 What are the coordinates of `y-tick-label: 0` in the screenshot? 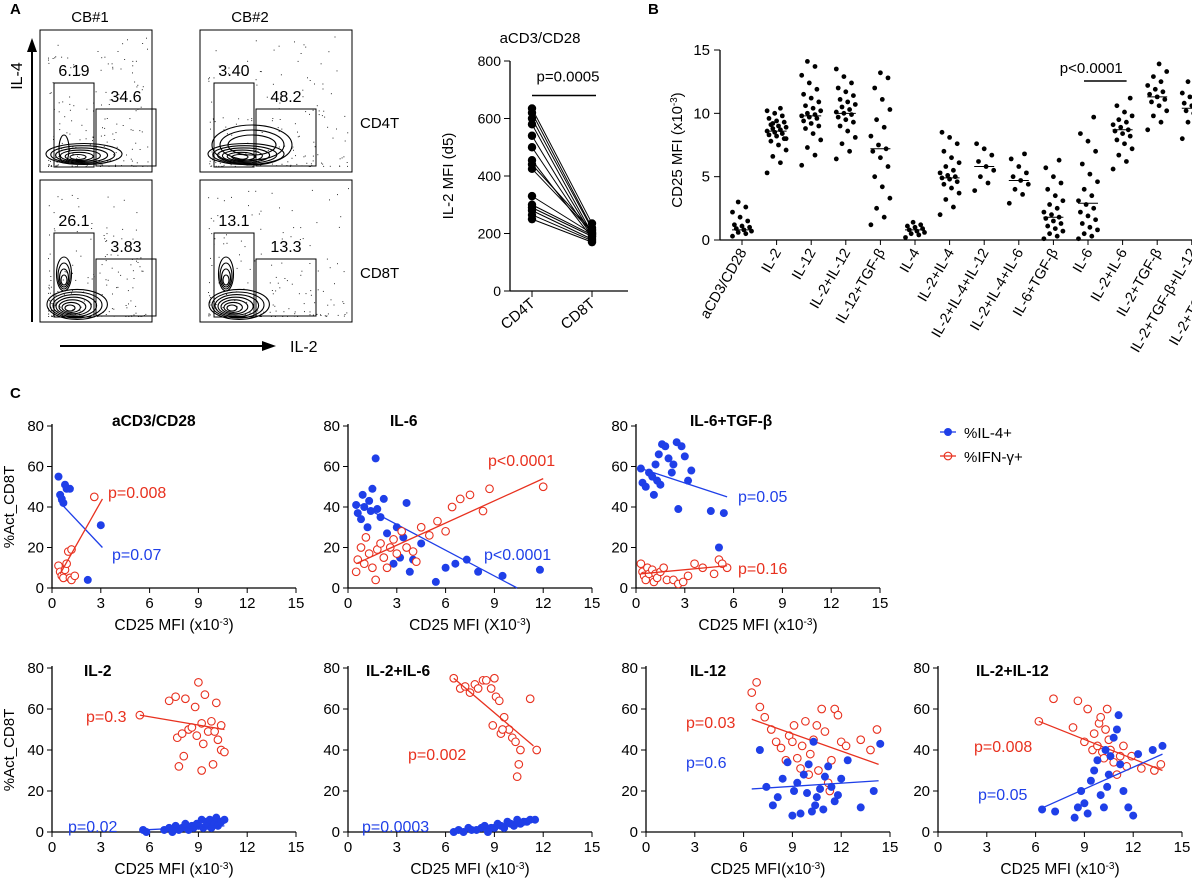 It's located at (40, 588).